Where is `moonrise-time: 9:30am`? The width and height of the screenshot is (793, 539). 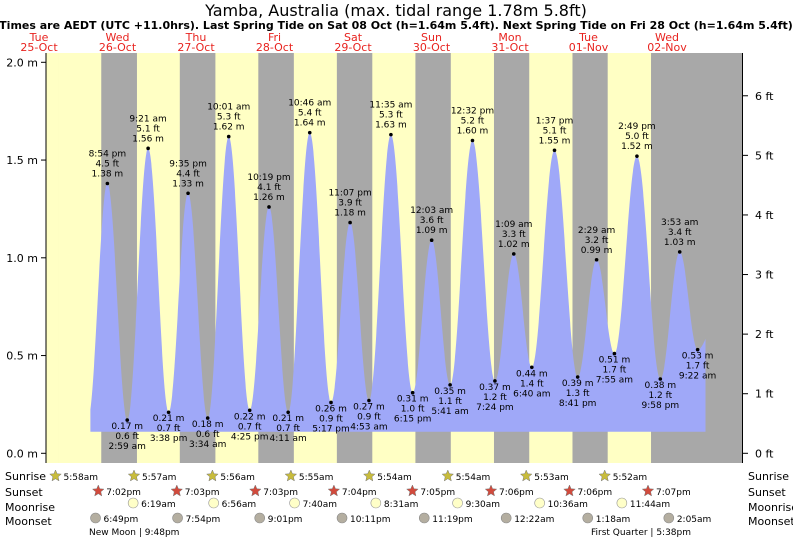
moonrise-time: 9:30am is located at coordinates (483, 505).